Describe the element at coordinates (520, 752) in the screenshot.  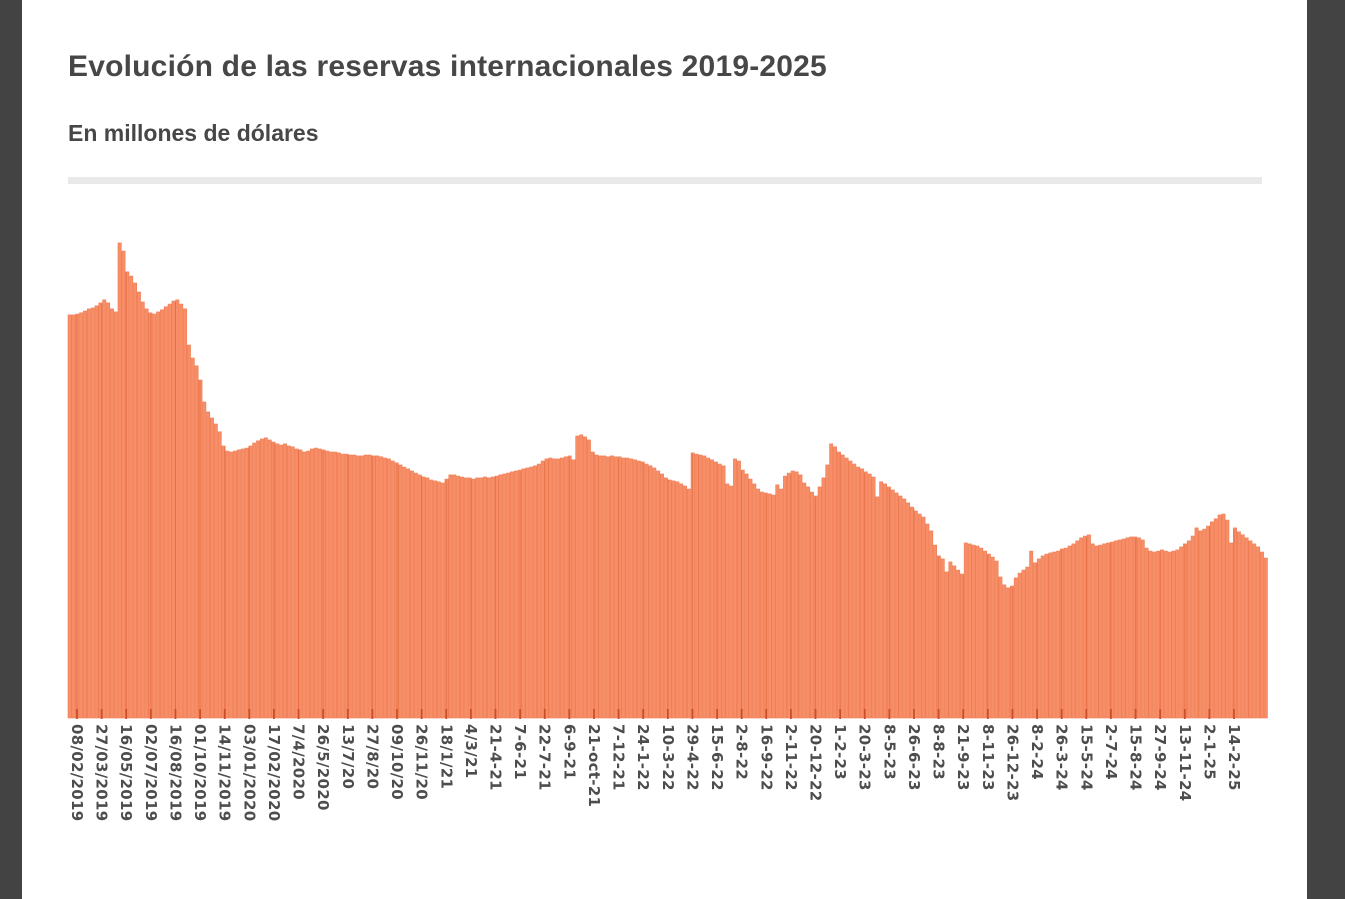
I see `x-axis-label: 7-6-21` at that location.